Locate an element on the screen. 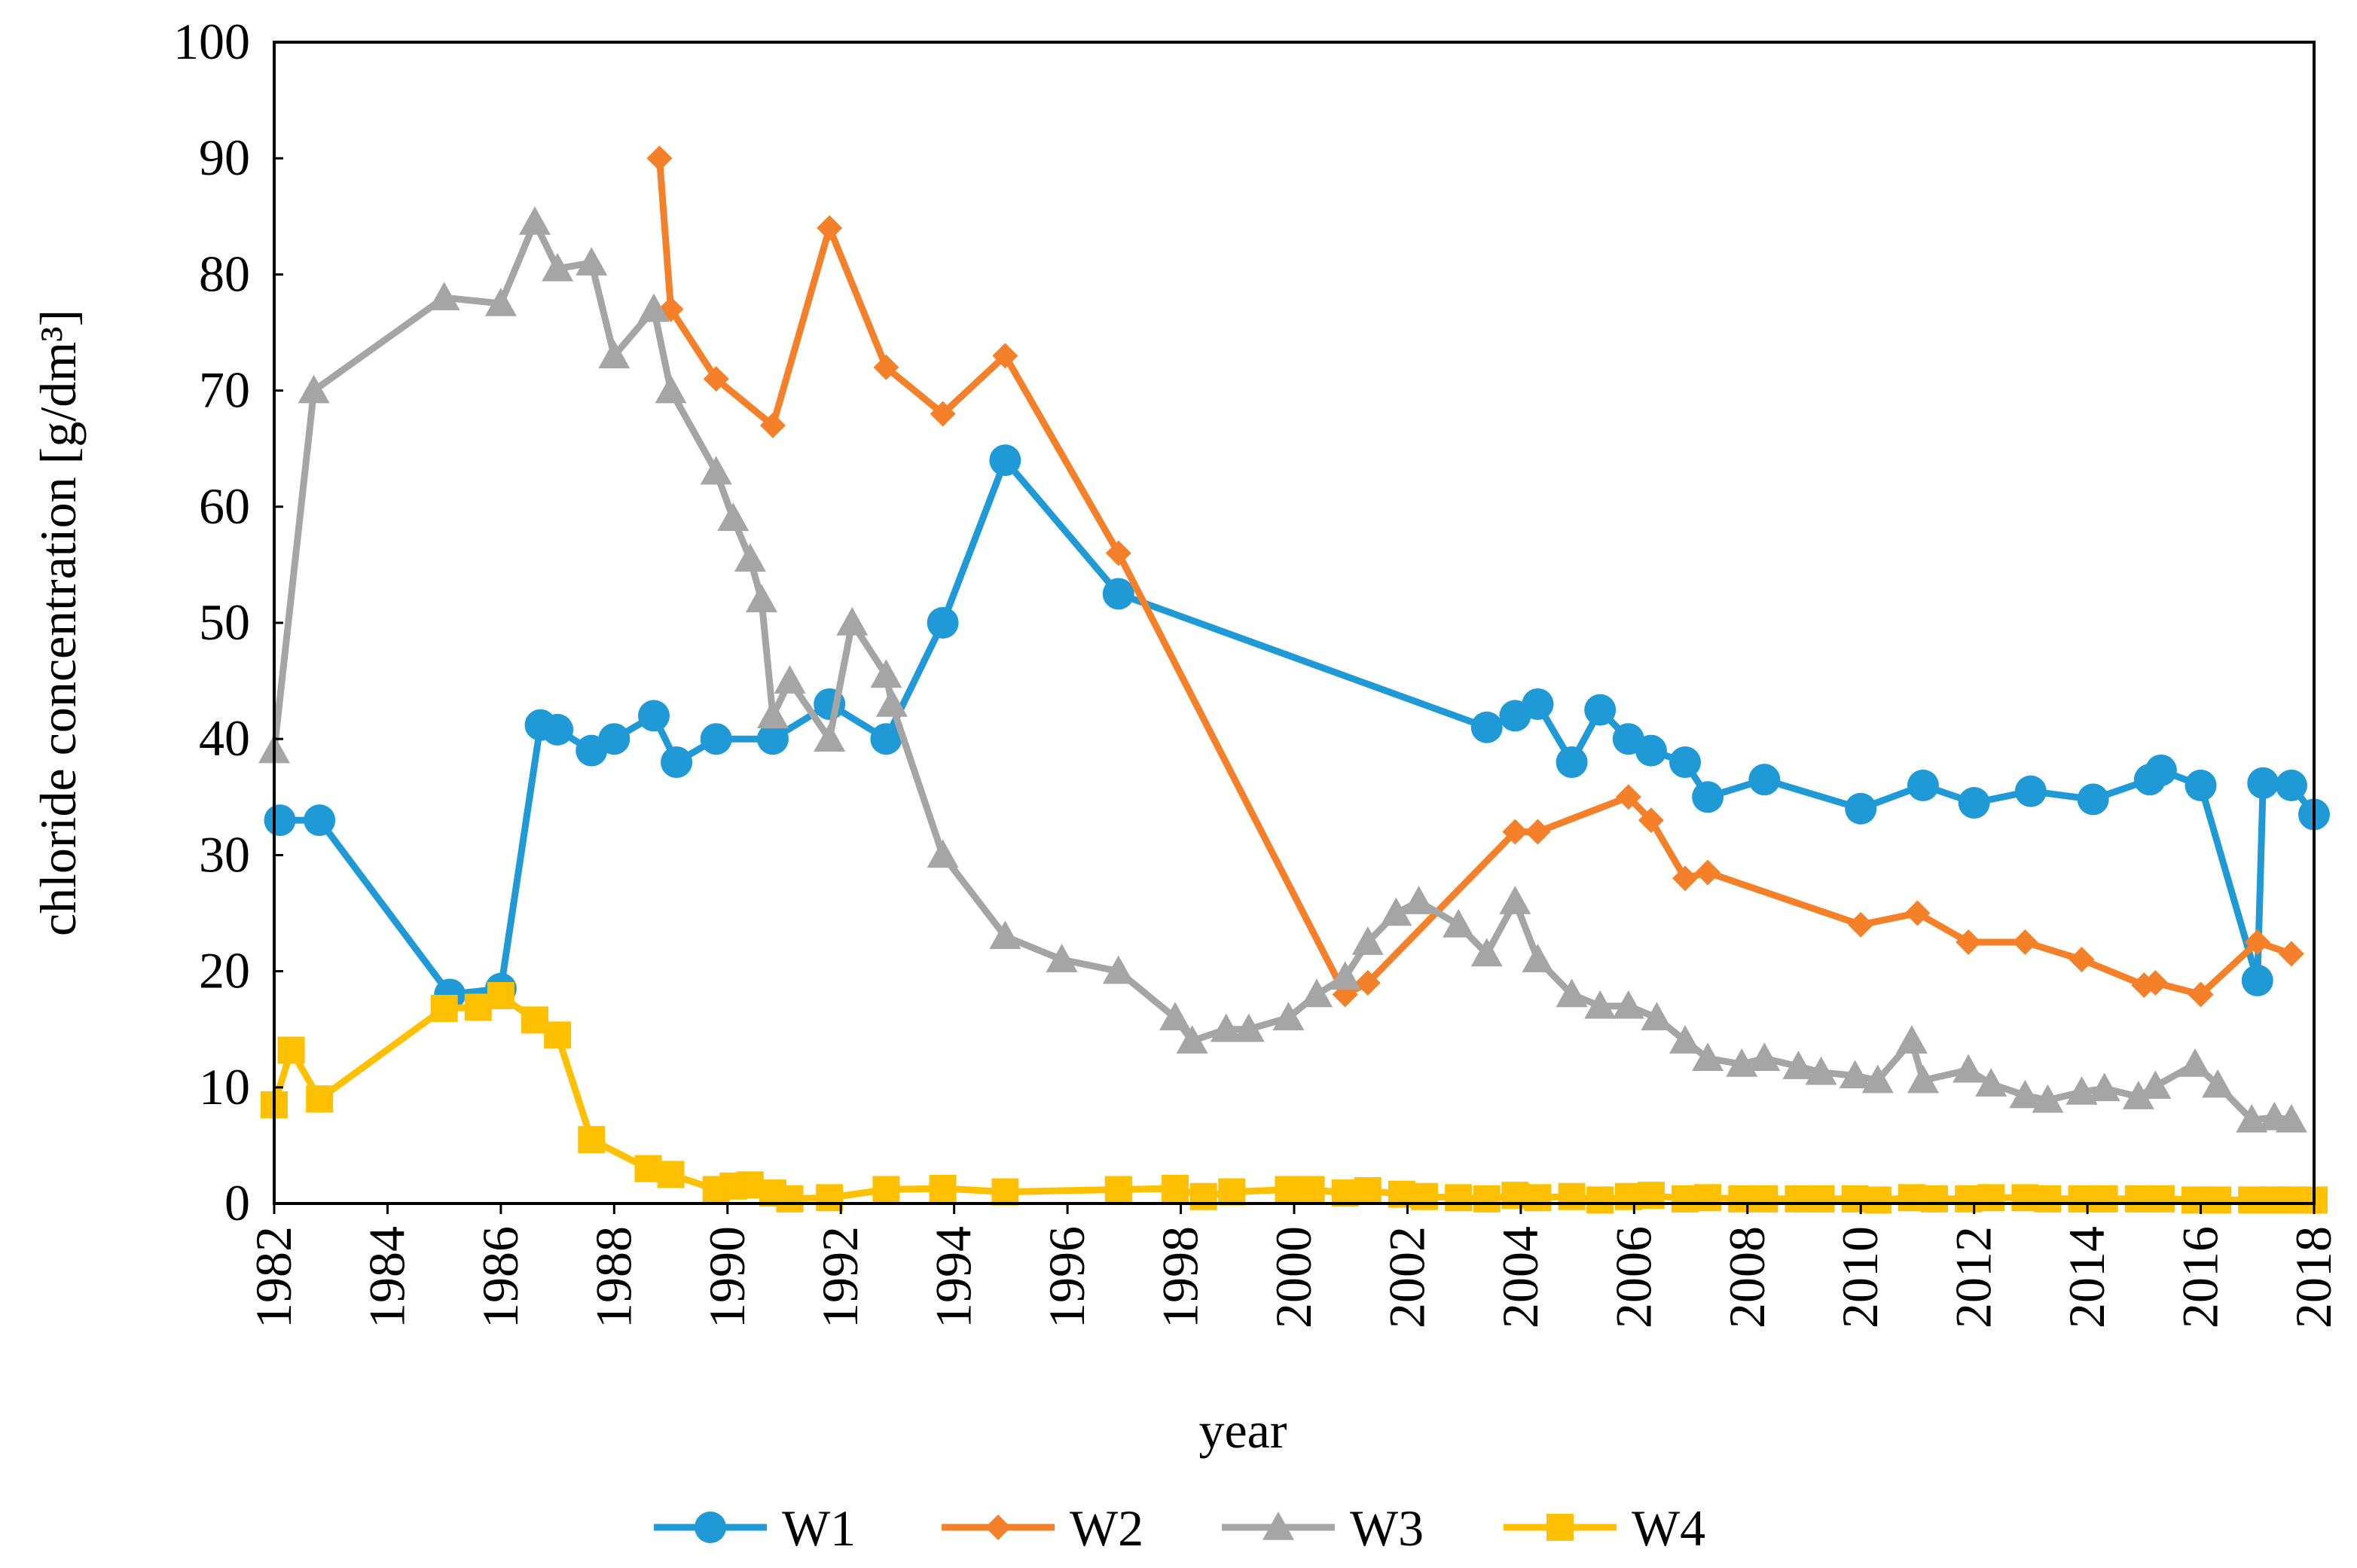 The width and height of the screenshot is (2357, 1568). y-tick-label: 90 is located at coordinates (225, 158).